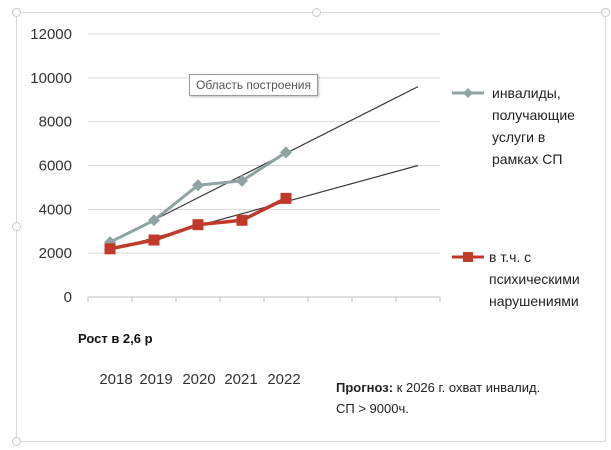  What do you see at coordinates (16, 441) in the screenshot?
I see `resize-handle-bottom-left` at bounding box center [16, 441].